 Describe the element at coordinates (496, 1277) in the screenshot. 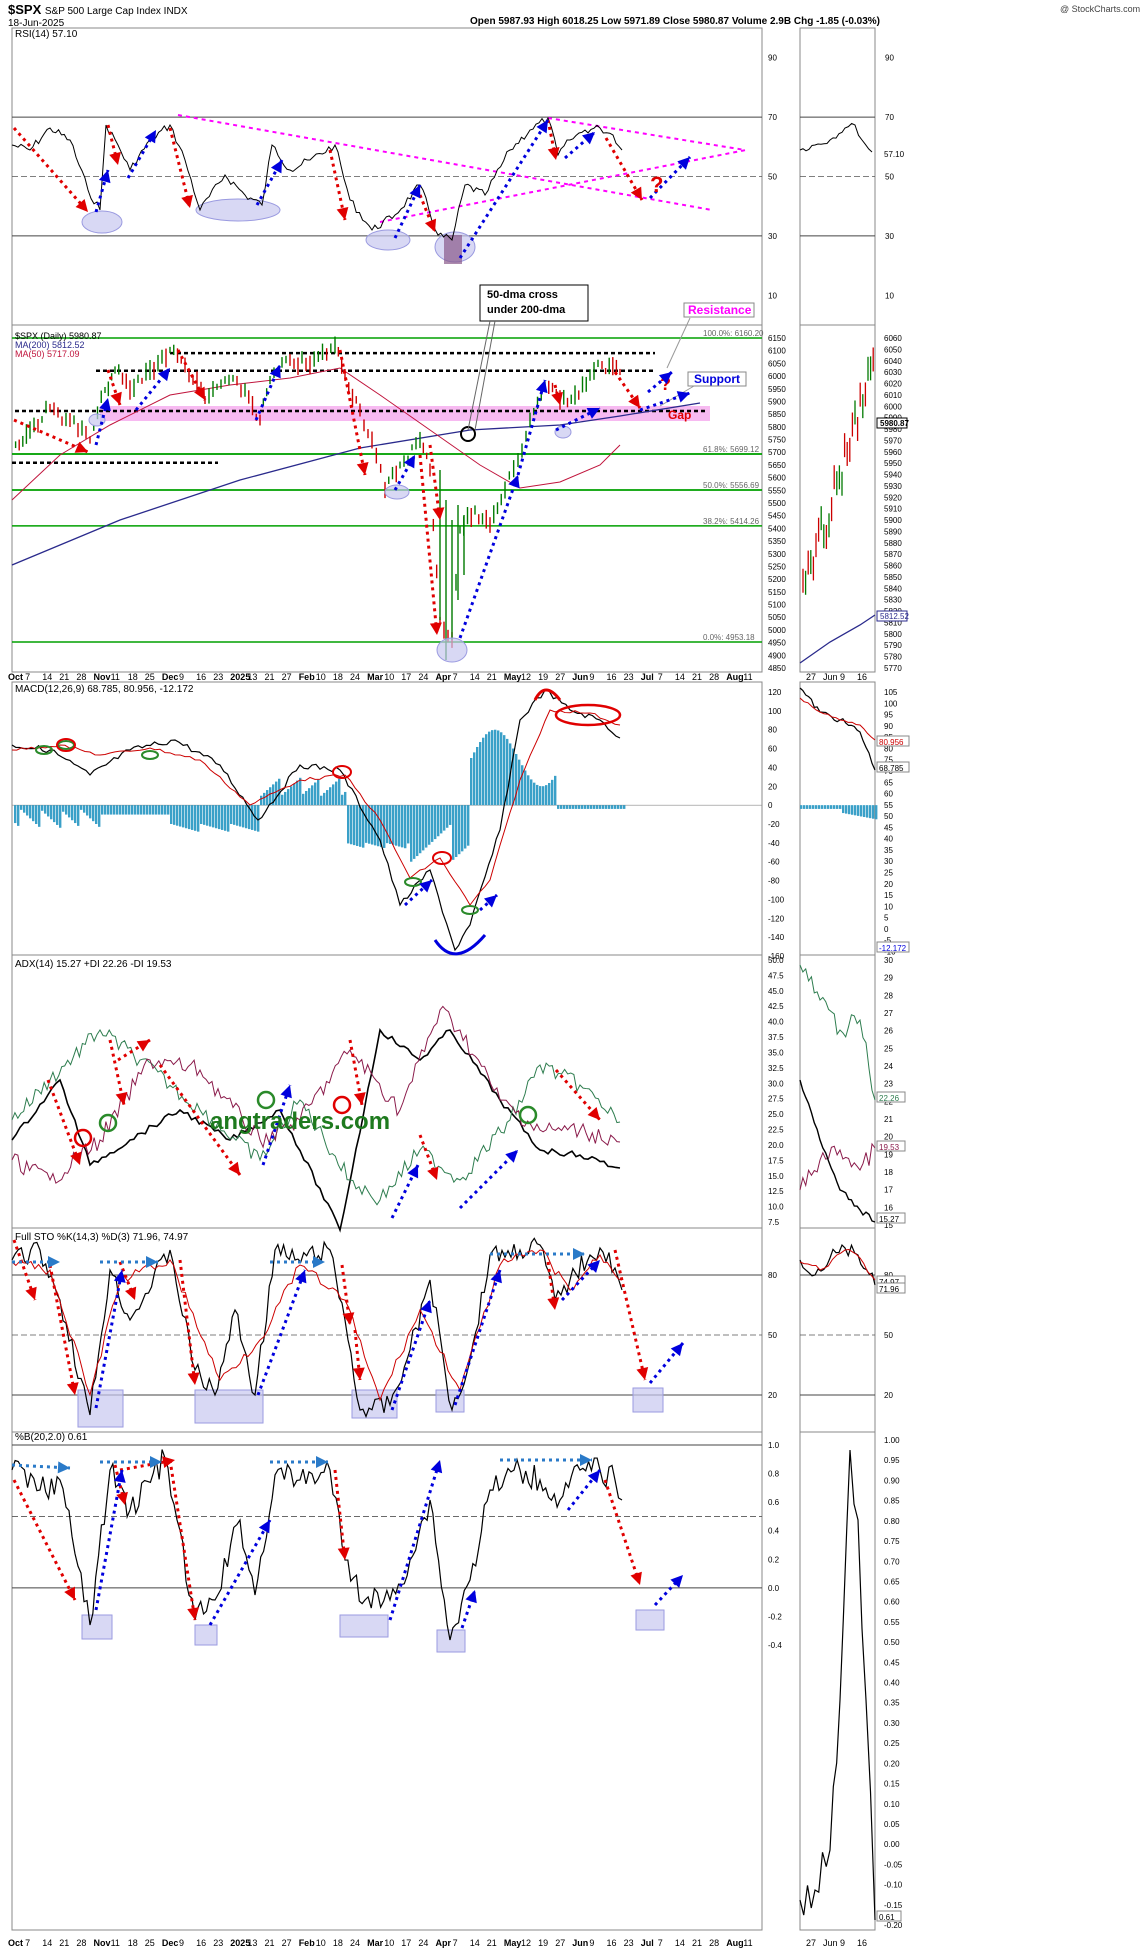

I see `sto-blue-arrow-head` at that location.